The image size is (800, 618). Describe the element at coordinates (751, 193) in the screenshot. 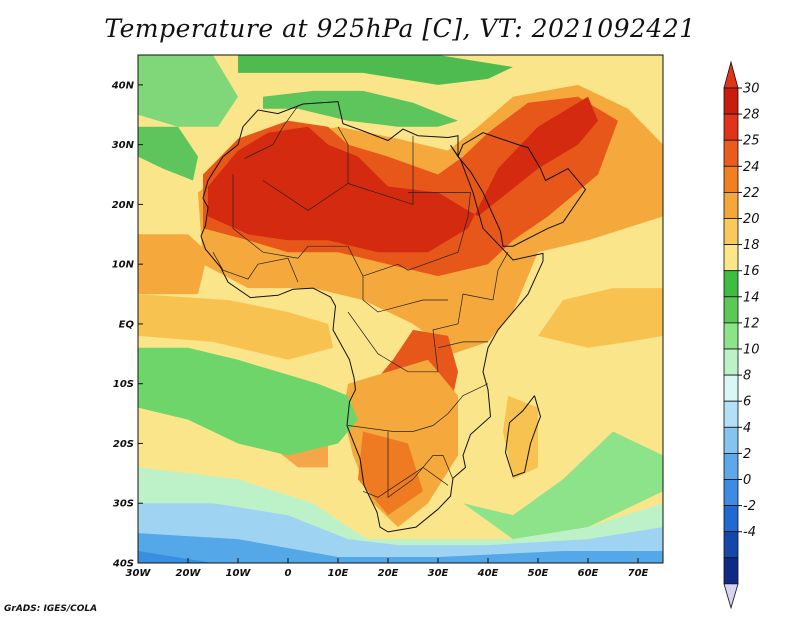

I see `colorbar-label: 22` at that location.